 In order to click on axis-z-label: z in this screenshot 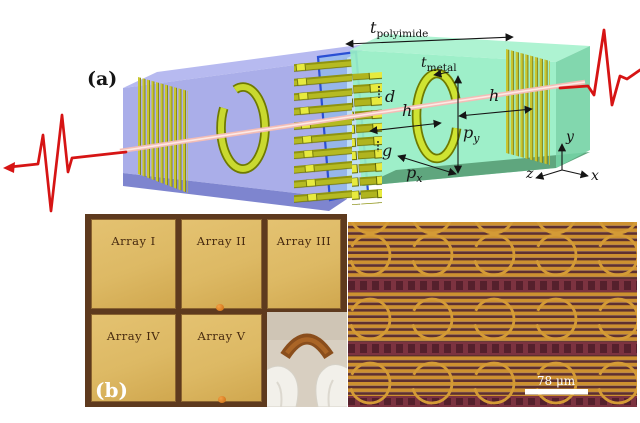, I will do `click(529, 174)`.